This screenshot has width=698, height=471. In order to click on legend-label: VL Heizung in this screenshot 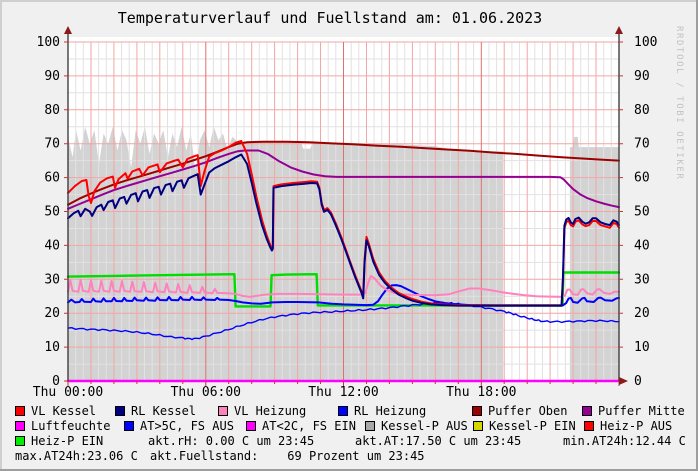, I will do `click(270, 411)`.